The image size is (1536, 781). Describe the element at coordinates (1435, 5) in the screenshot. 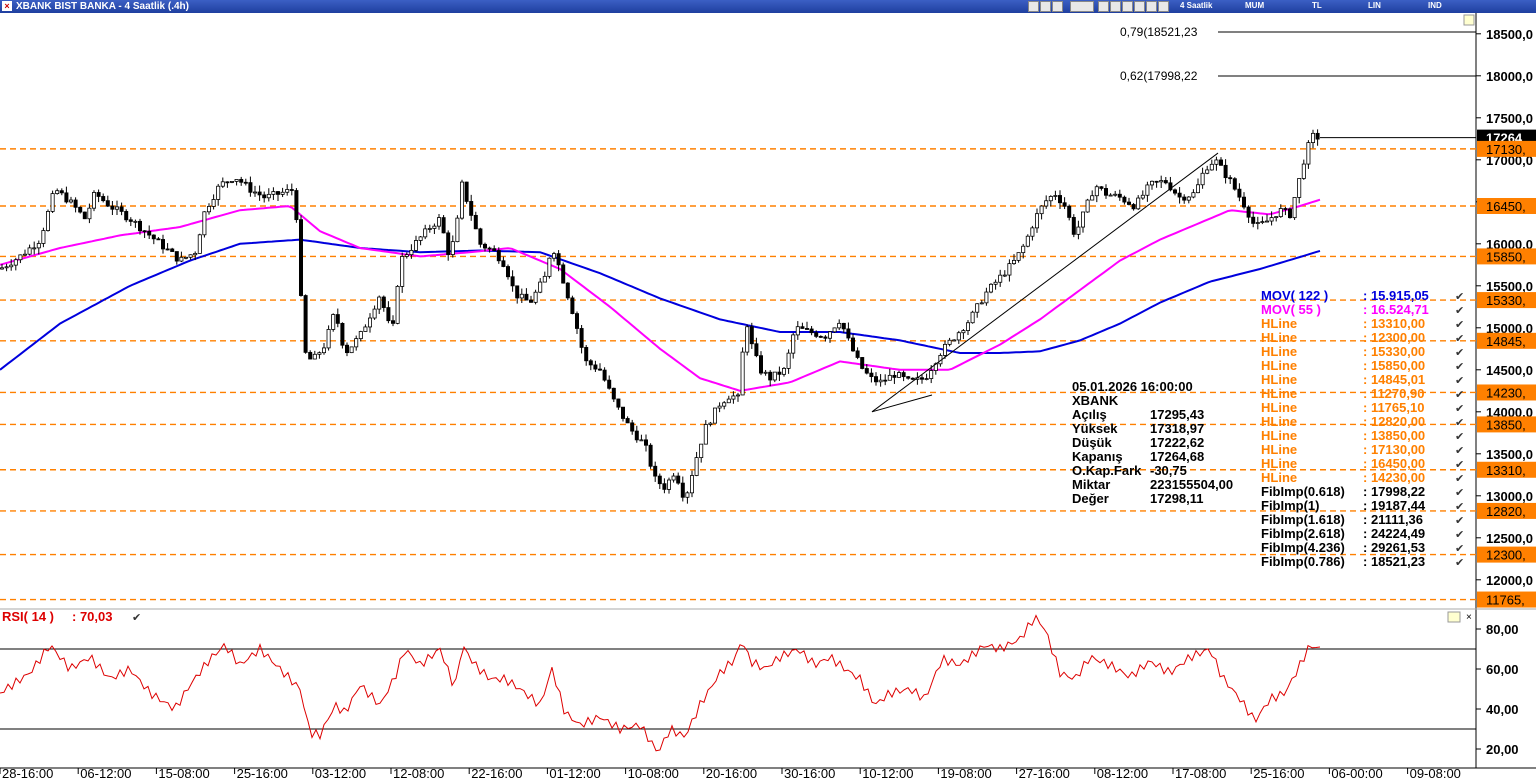

I see `toolbar-indicator-button: IND` at that location.